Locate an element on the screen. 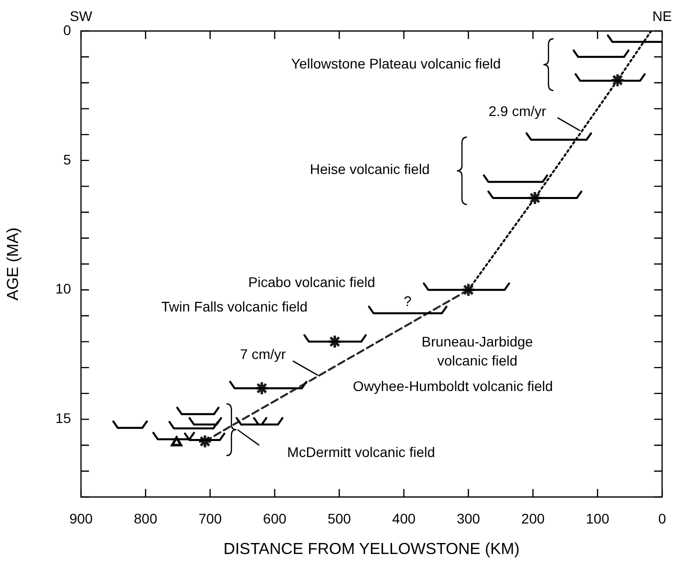 The width and height of the screenshot is (680, 563). annotation: 2.9 cm/yr is located at coordinates (517, 110).